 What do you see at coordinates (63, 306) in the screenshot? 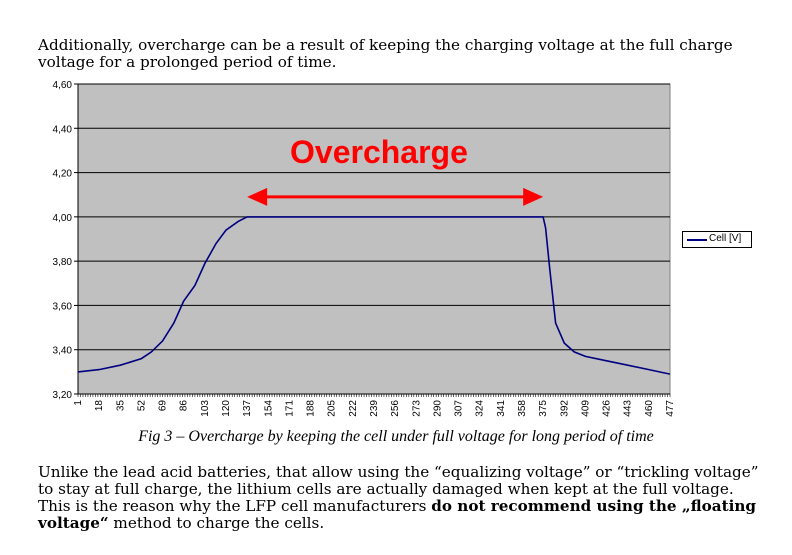
I see `y-tick-label: 3,60` at bounding box center [63, 306].